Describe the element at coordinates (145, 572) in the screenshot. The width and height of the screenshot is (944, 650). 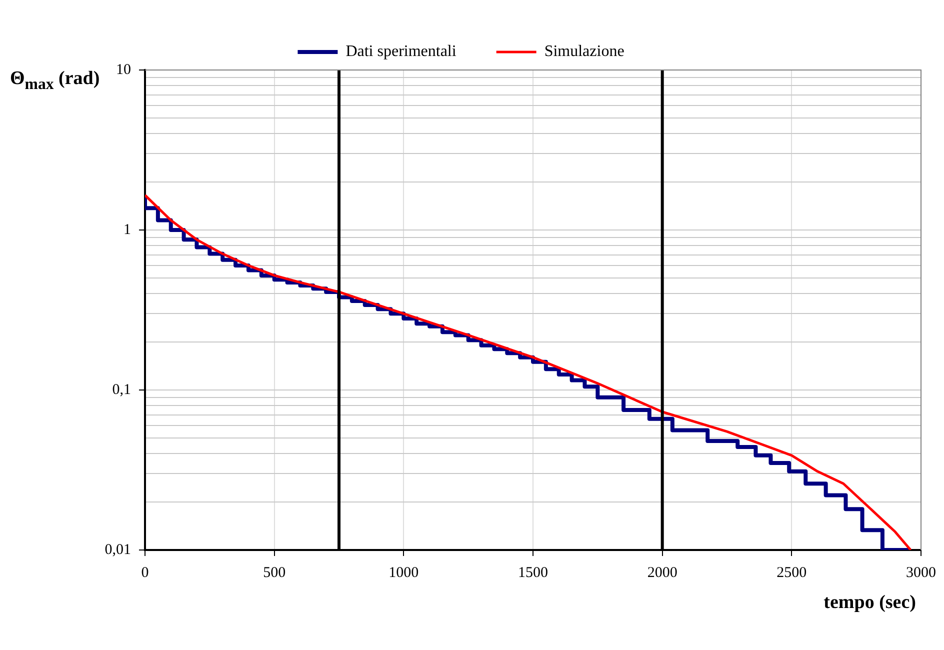
I see `x-tick-label: 0` at that location.